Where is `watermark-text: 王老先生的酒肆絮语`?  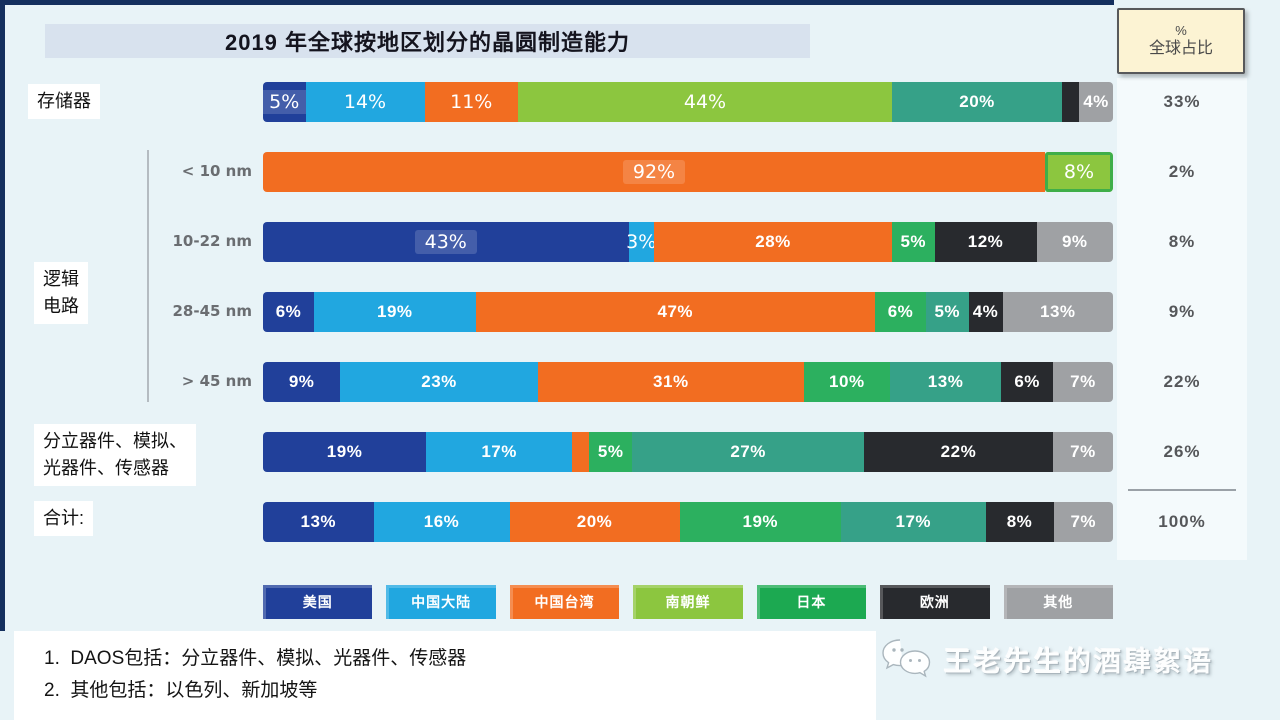
watermark-text: 王老先生的酒肆絮语 is located at coordinates (1079, 661).